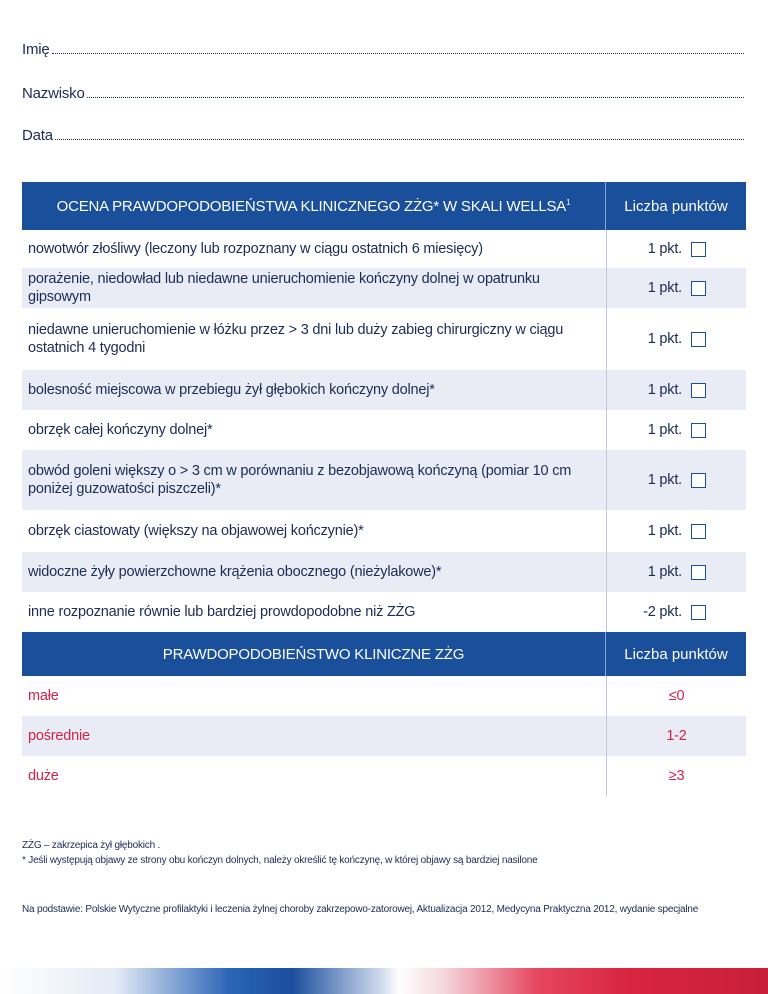 The height and width of the screenshot is (994, 768). I want to click on wells-row: obrzęk całej kończyny dolnej* 1 pkt., so click(384, 430).